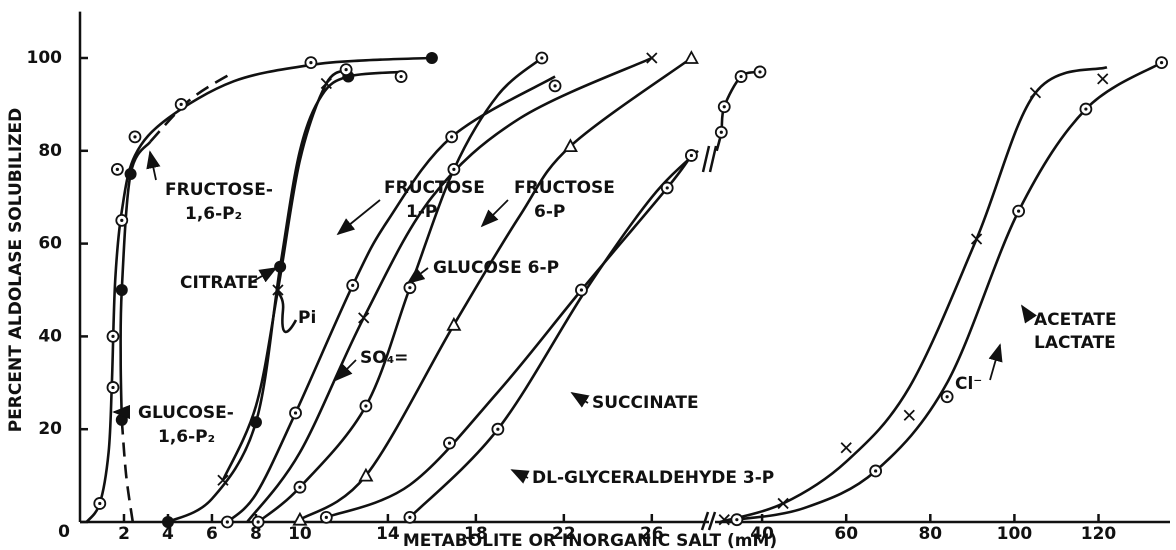 This screenshot has width=1176, height=550. What do you see at coordinates (300, 534) in the screenshot?
I see `x-tick-label: 10` at bounding box center [300, 534].